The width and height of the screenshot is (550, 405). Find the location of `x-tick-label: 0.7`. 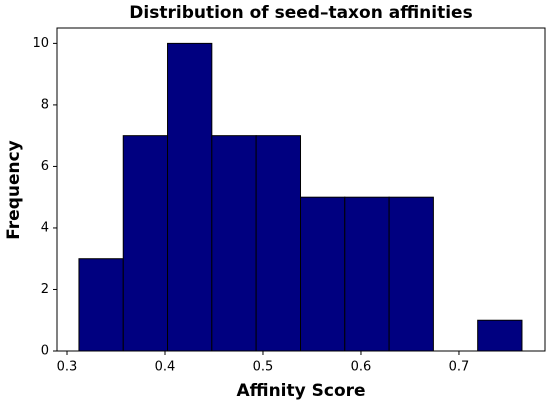

x-tick-label: 0.7 is located at coordinates (459, 367).